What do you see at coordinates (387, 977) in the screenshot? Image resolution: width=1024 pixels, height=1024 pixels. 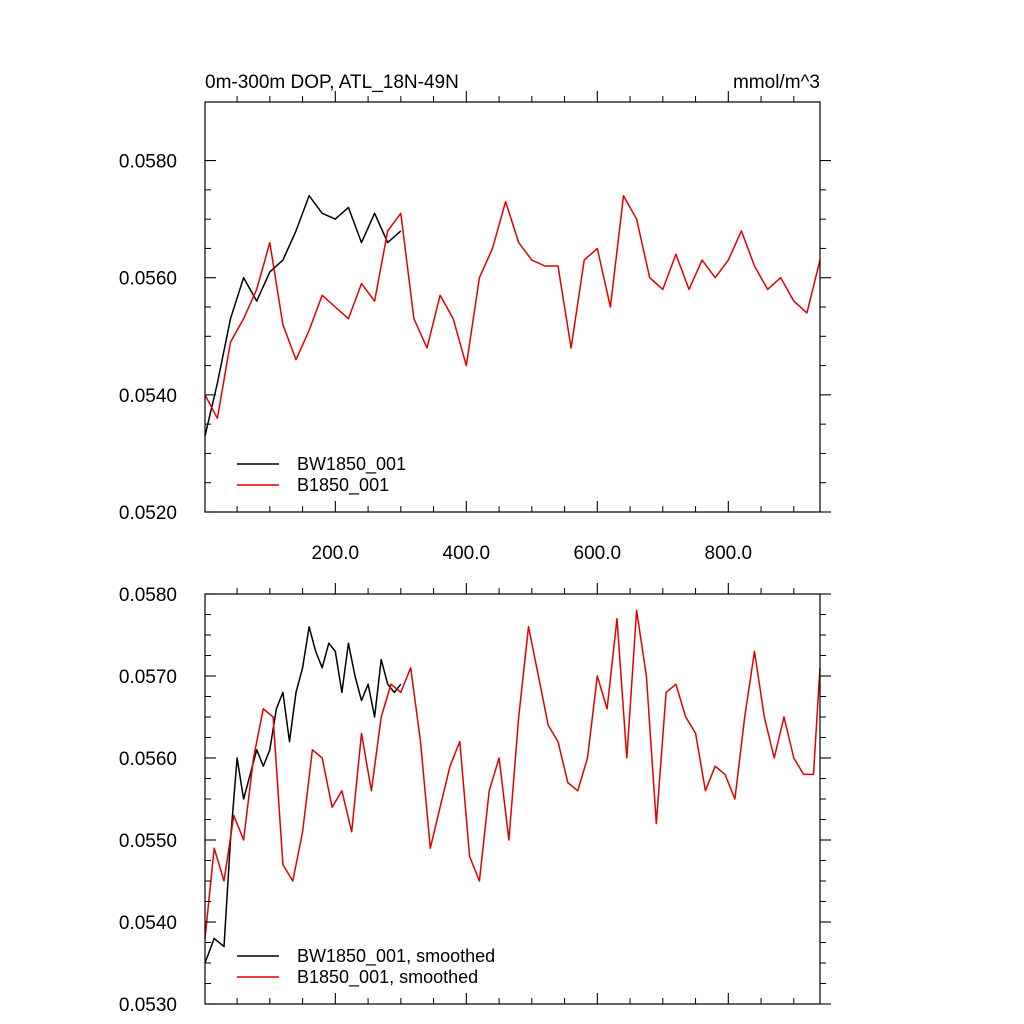 I see `legend-label: B1850_001, smoothed` at bounding box center [387, 977].